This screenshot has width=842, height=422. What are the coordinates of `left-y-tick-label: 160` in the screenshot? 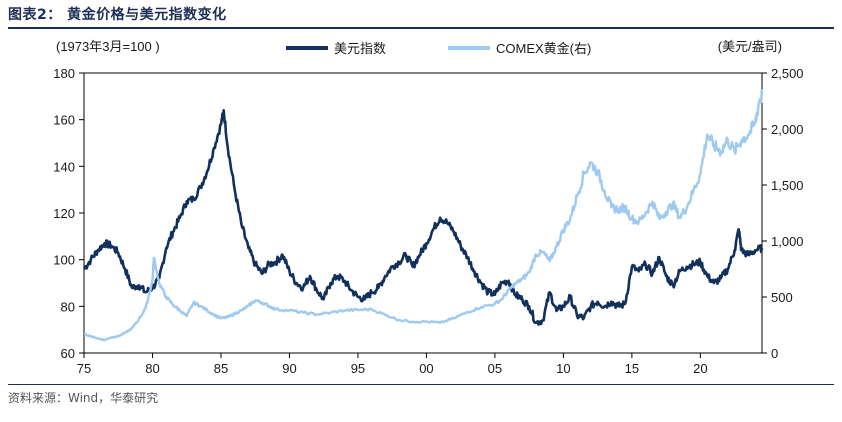 It's located at (64, 120).